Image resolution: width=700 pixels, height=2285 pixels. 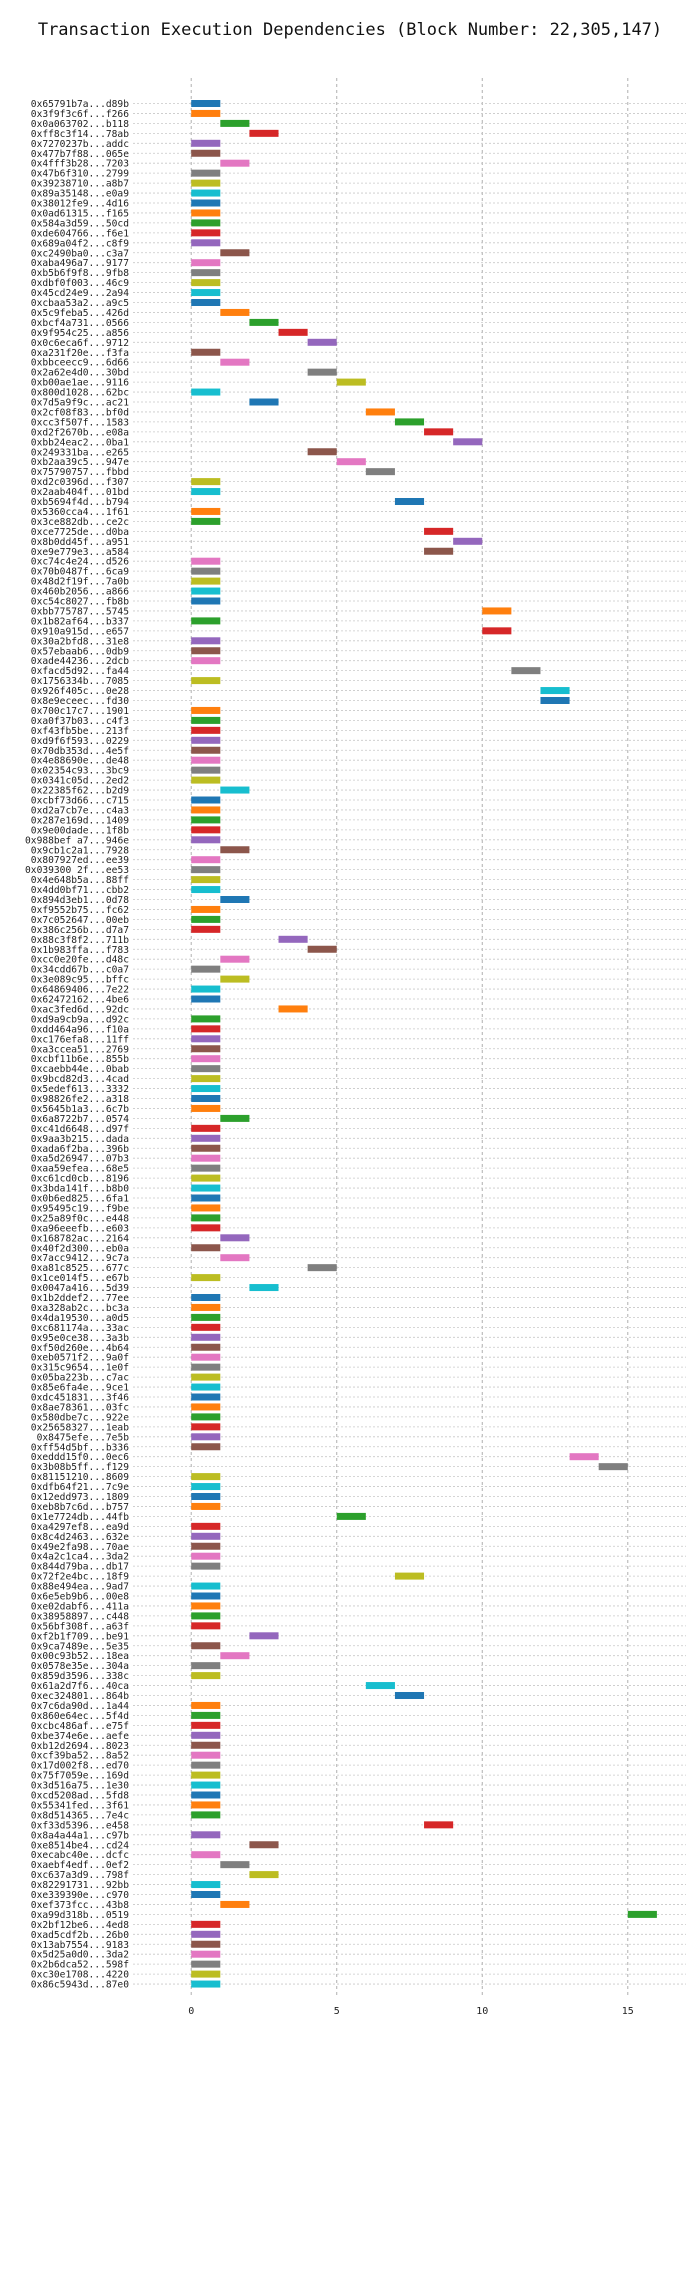 I want to click on transaction-label: 0x844d79ba...db17, so click(x=80, y=1567).